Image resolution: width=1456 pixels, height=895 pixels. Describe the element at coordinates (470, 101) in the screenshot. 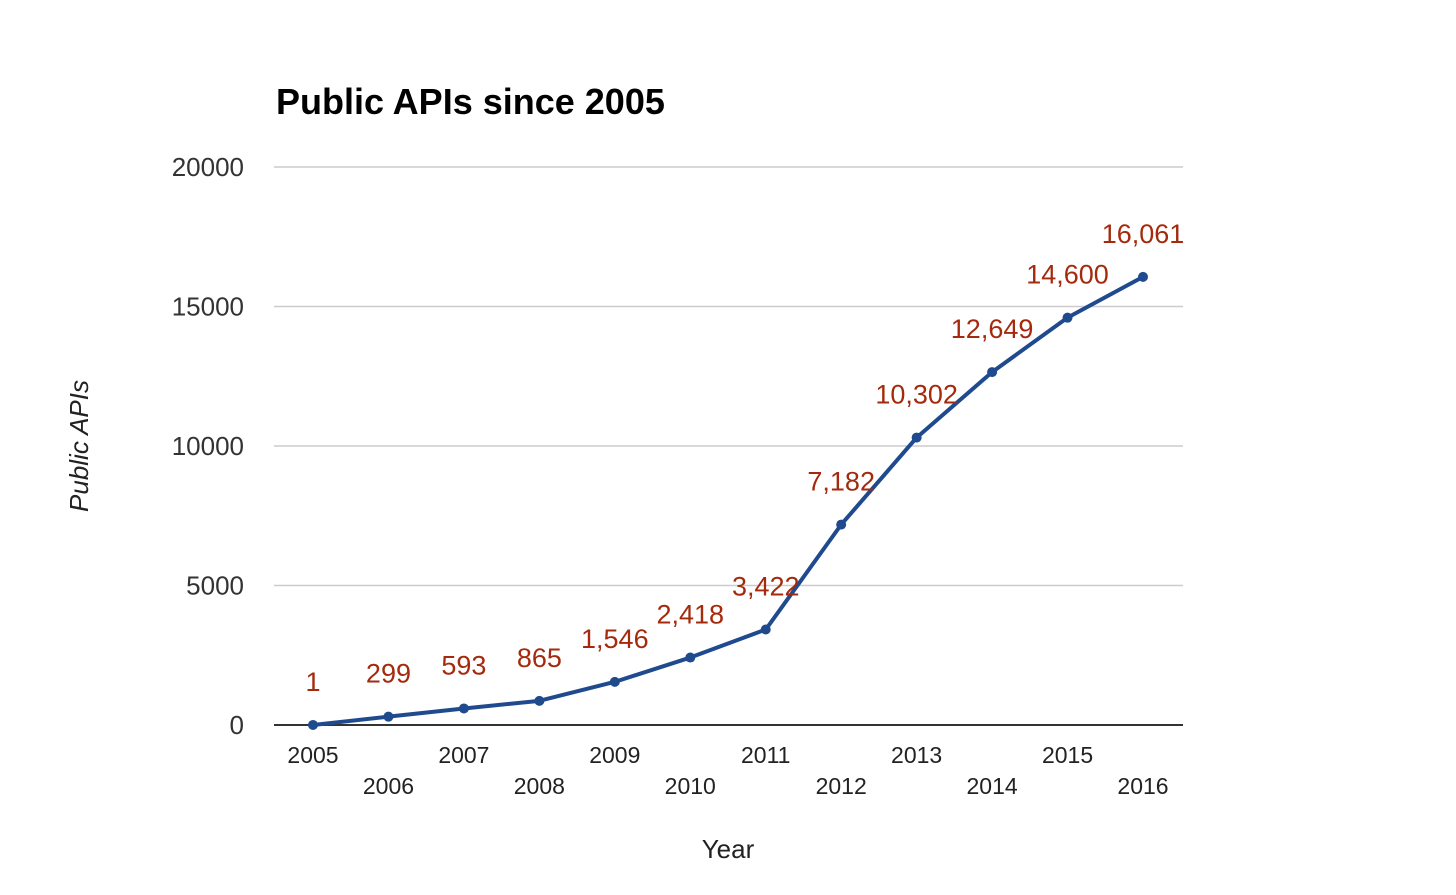

I see `chart-title: Public APIs since 2005` at that location.